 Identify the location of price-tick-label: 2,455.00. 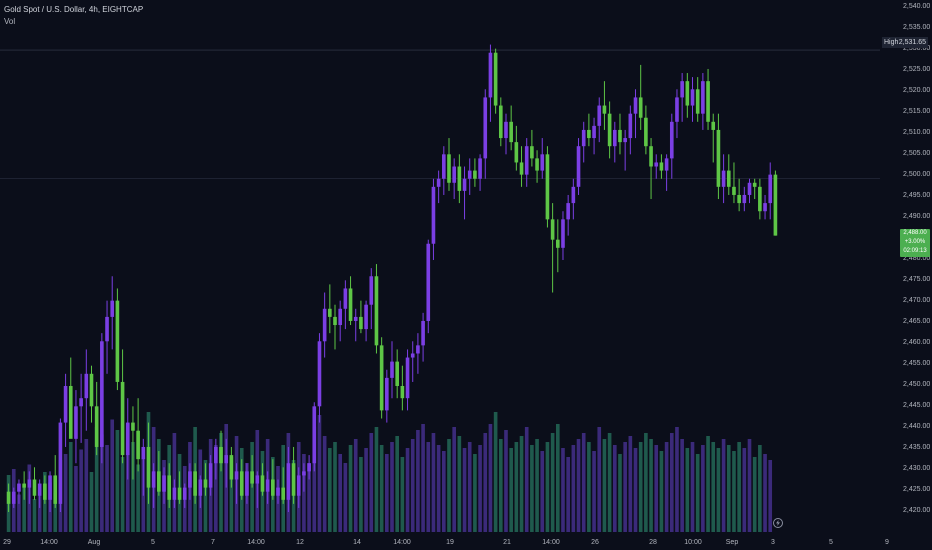
(916, 363).